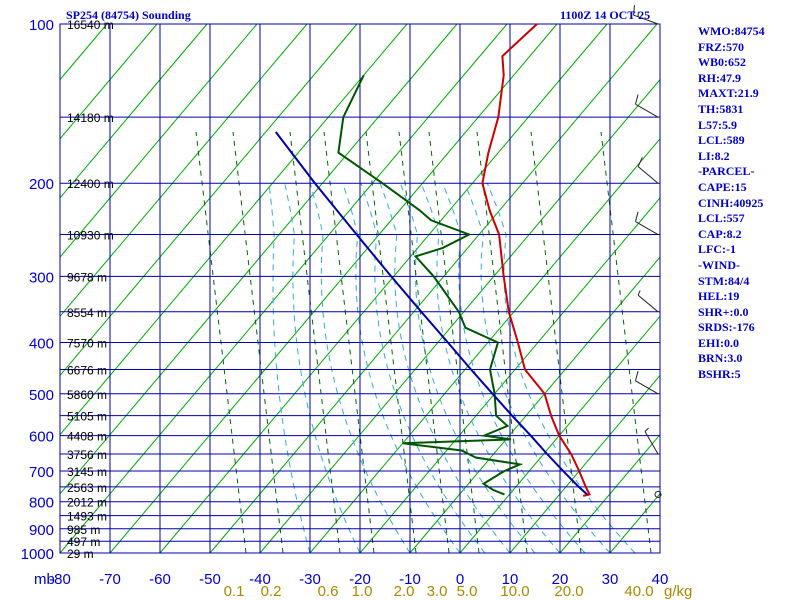 The height and width of the screenshot is (600, 800). Describe the element at coordinates (90, 25) in the screenshot. I see `height-label: 16540 m` at that location.